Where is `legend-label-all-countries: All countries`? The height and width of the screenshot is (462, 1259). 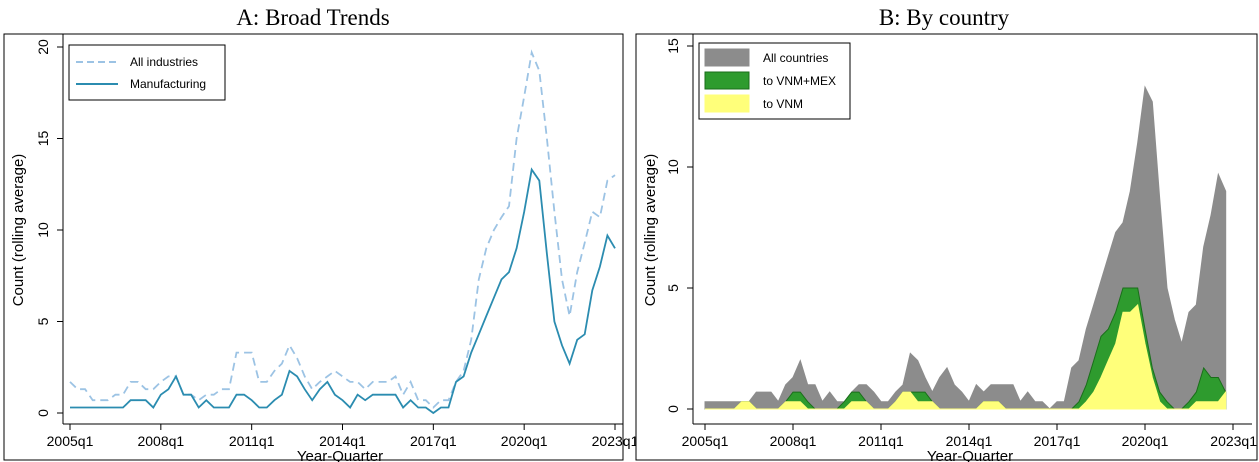
legend-label-all-countries: All countries is located at coordinates (795, 58).